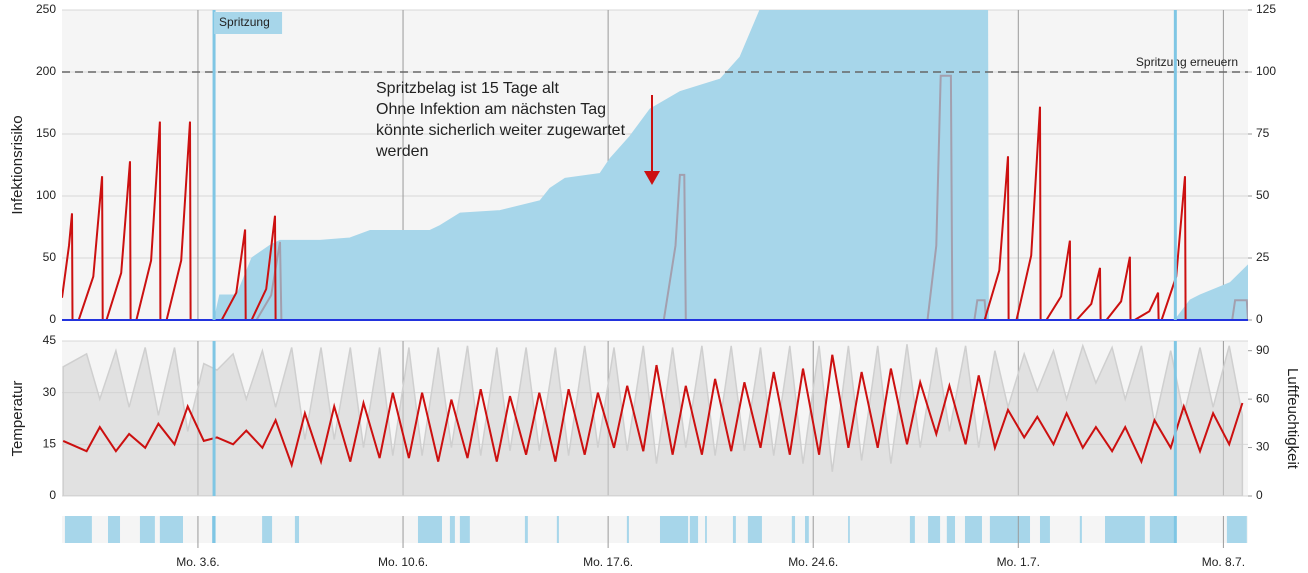 The width and height of the screenshot is (1308, 573). What do you see at coordinates (244, 22) in the screenshot?
I see `spray-label: Spritzung` at bounding box center [244, 22].